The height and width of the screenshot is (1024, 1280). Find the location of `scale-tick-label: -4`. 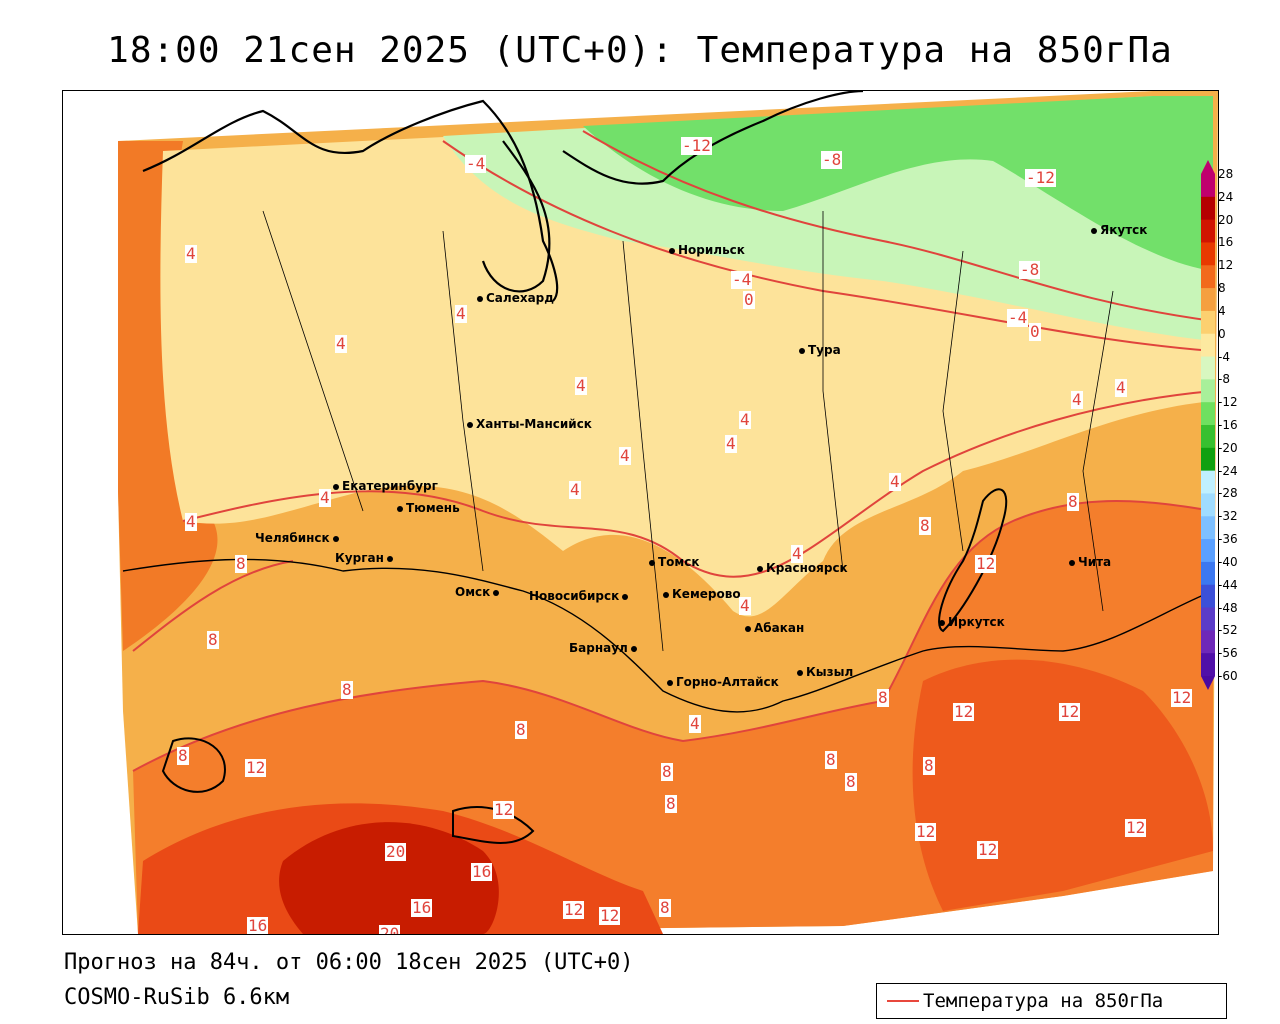

scale-tick-label: -4 is located at coordinates (1224, 356).